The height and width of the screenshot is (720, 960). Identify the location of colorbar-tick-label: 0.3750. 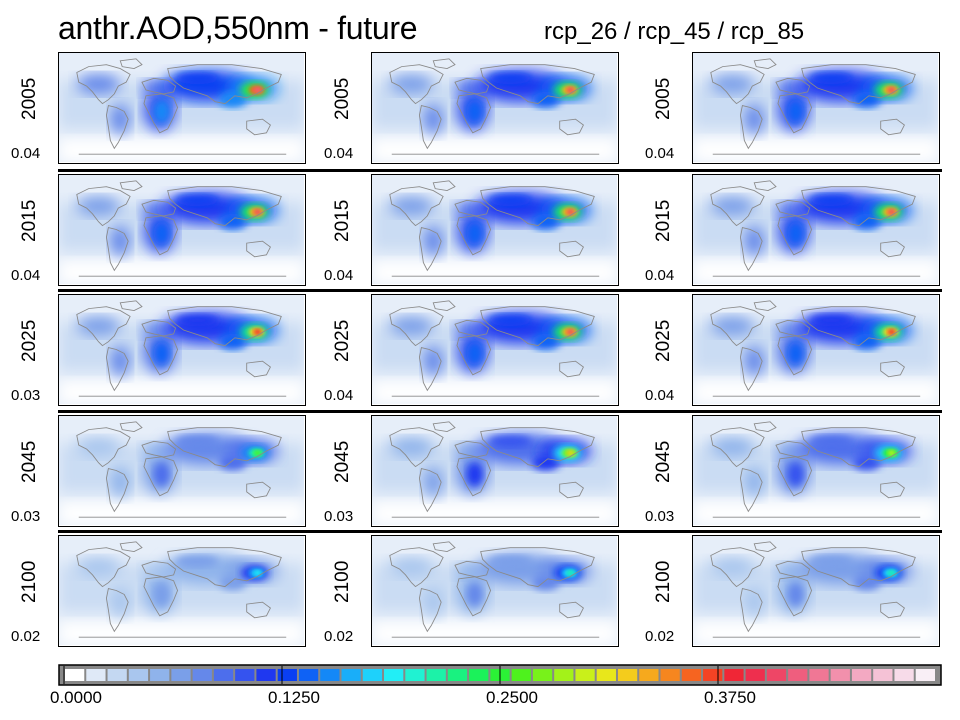
(730, 697).